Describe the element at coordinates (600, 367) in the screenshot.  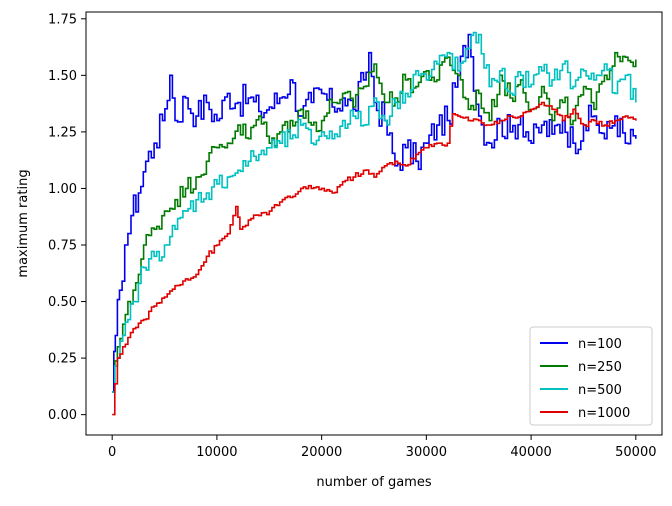
I see `legend-label: n=250` at that location.